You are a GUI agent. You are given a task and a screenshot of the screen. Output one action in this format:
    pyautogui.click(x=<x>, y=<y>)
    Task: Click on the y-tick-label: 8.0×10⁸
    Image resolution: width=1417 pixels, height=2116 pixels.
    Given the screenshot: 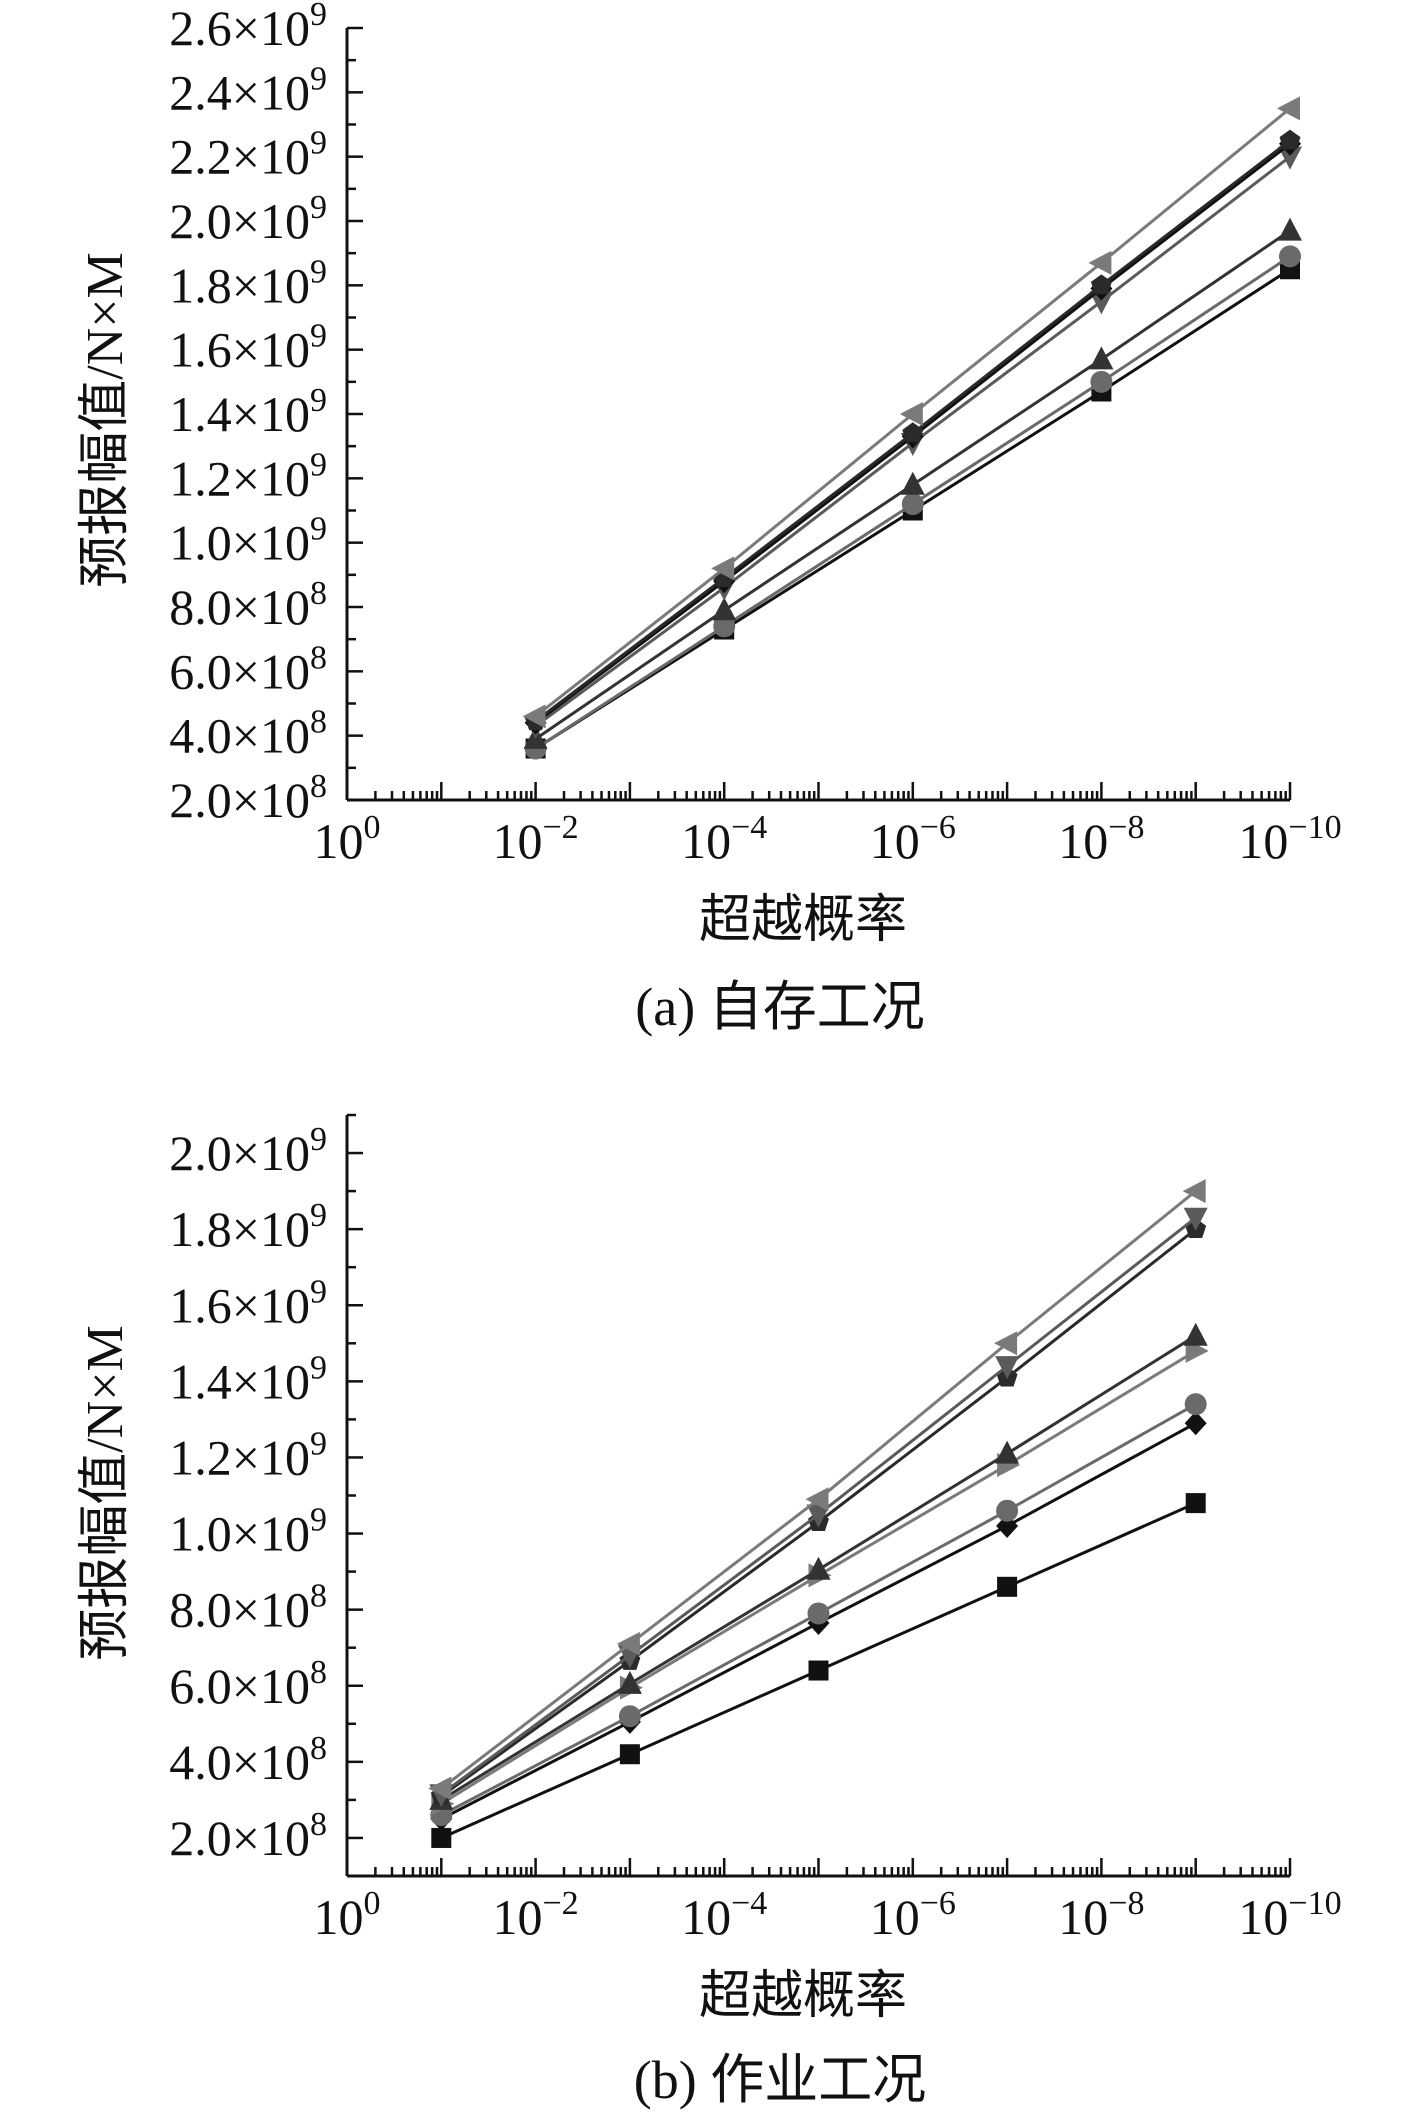 What is the action you would take?
    pyautogui.click(x=248, y=605)
    